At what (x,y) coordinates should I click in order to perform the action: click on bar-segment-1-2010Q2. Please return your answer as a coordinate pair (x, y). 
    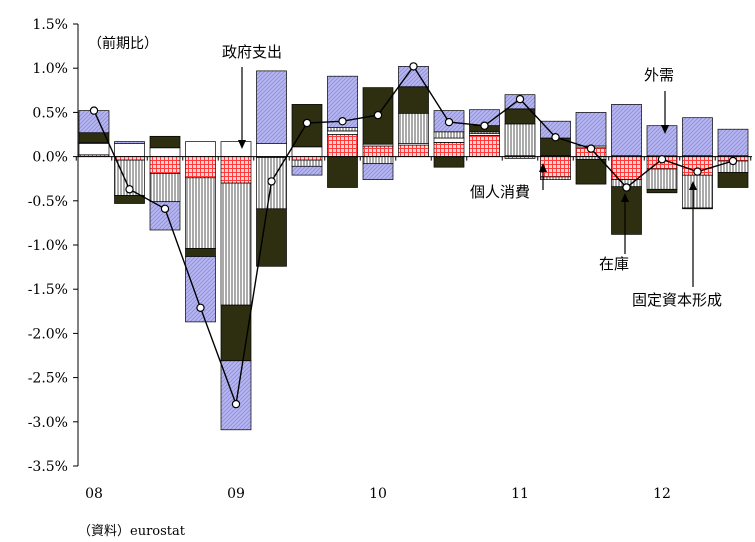
    Looking at the image, I should click on (413, 150).